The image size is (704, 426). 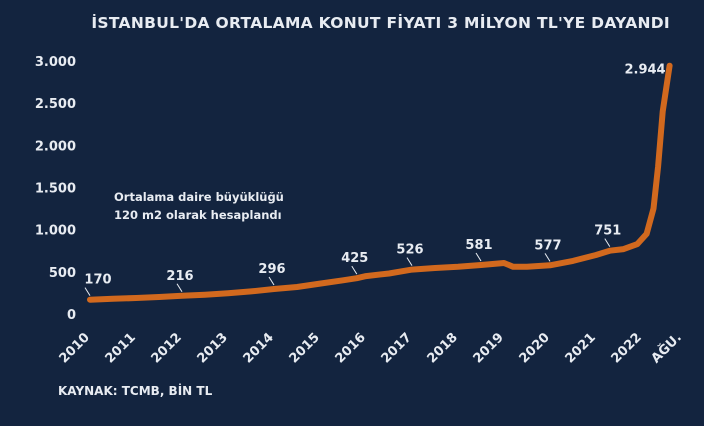 I want to click on y-tick-label: 3.000, so click(x=55, y=62).